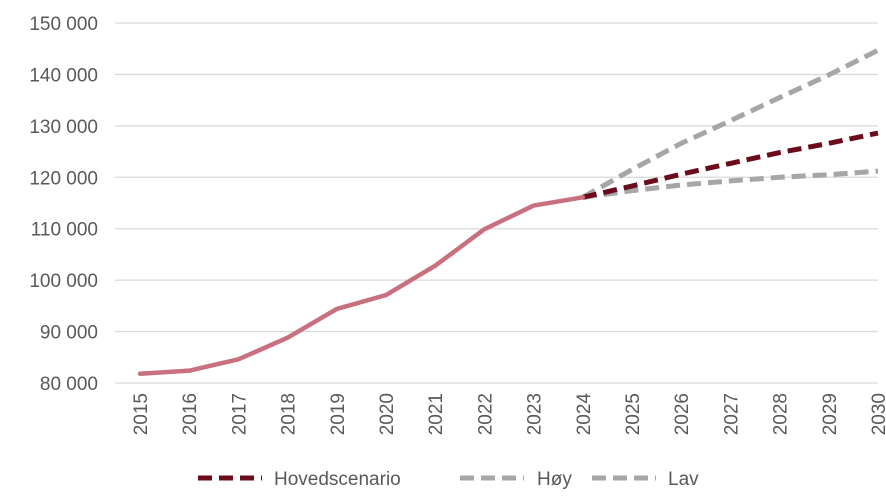  Describe the element at coordinates (781, 414) in the screenshot. I see `x-tick-label: 2028` at that location.